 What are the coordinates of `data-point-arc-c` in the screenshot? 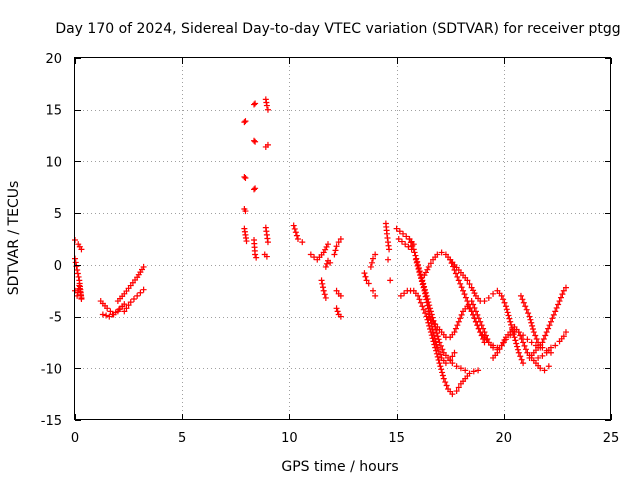 It's located at (77, 295).